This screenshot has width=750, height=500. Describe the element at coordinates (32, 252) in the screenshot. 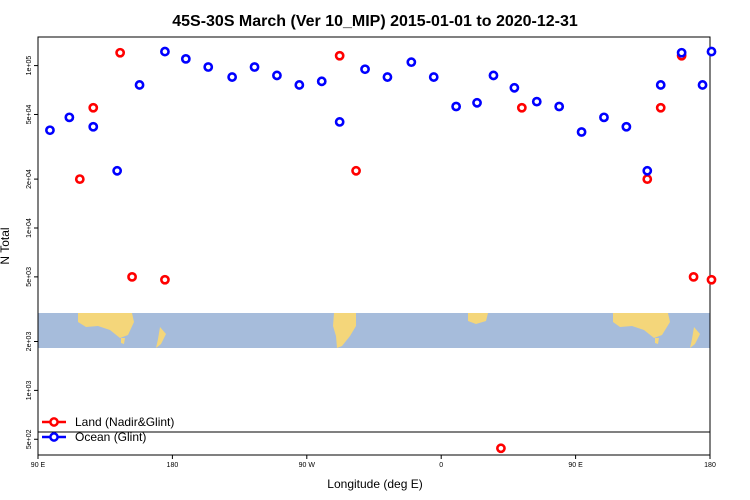

I see `y-axis: 5e+02 1e+03 2e+03 5e+03 1e+04 2e+04 5e+04 1e+05` at that location.